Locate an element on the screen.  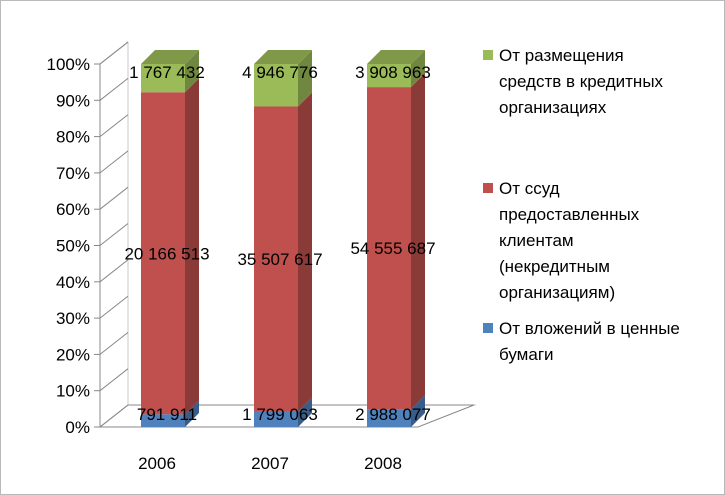
data-label: 3 908 963 is located at coordinates (393, 72).